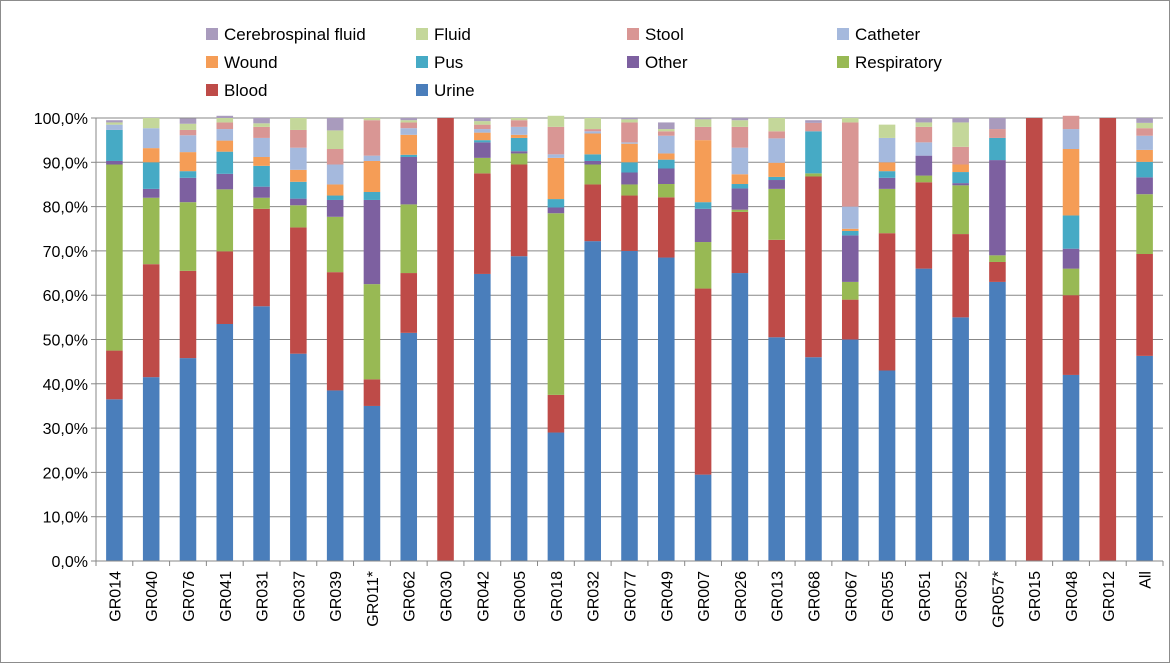  Describe the element at coordinates (236, 90) in the screenshot. I see `legend-item-blood: Blood` at that location.